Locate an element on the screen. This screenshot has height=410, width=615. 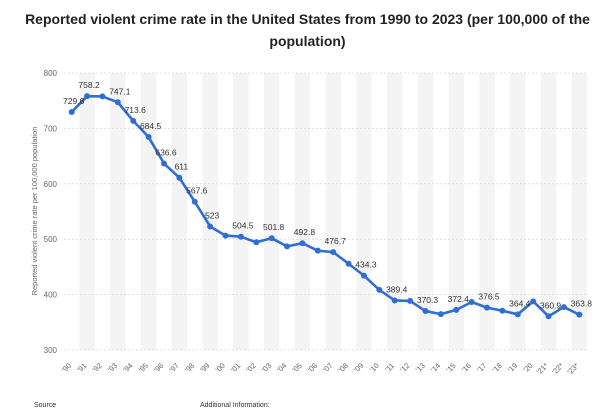
data-label: 713.6 is located at coordinates (136, 110).